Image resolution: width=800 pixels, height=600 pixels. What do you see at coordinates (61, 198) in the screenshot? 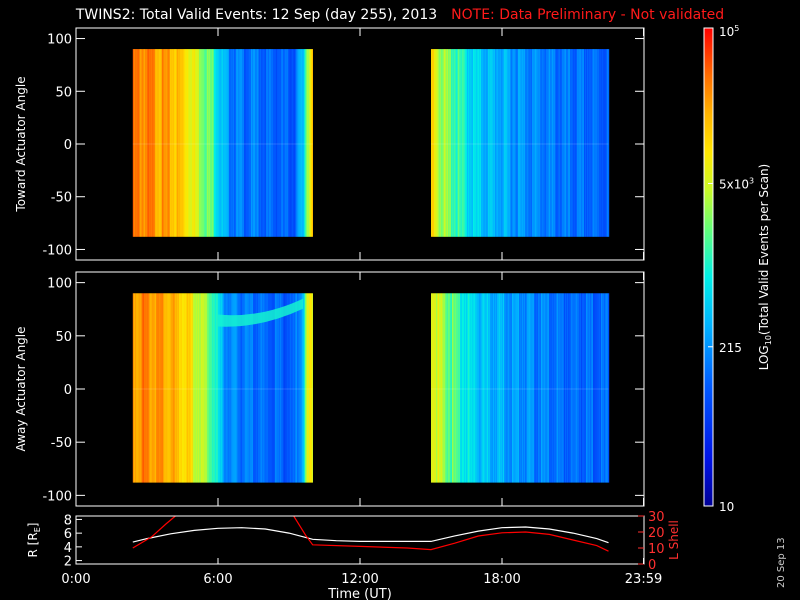
I see `y-tick-label: -50` at bounding box center [61, 198].